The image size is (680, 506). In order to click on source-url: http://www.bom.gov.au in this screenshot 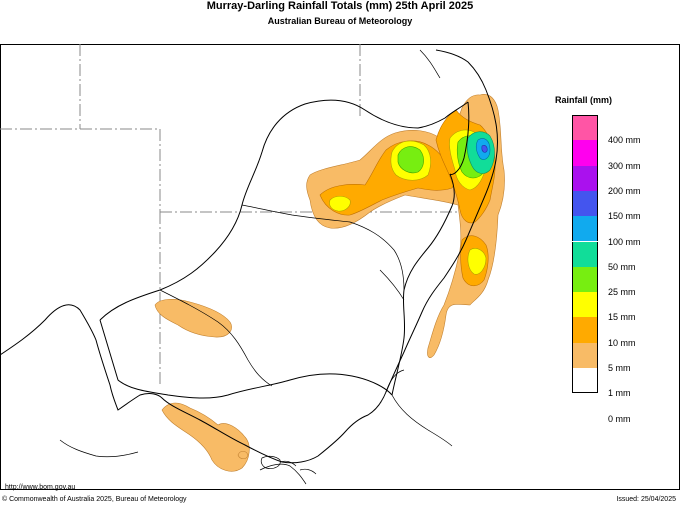, I will do `click(40, 487)`.